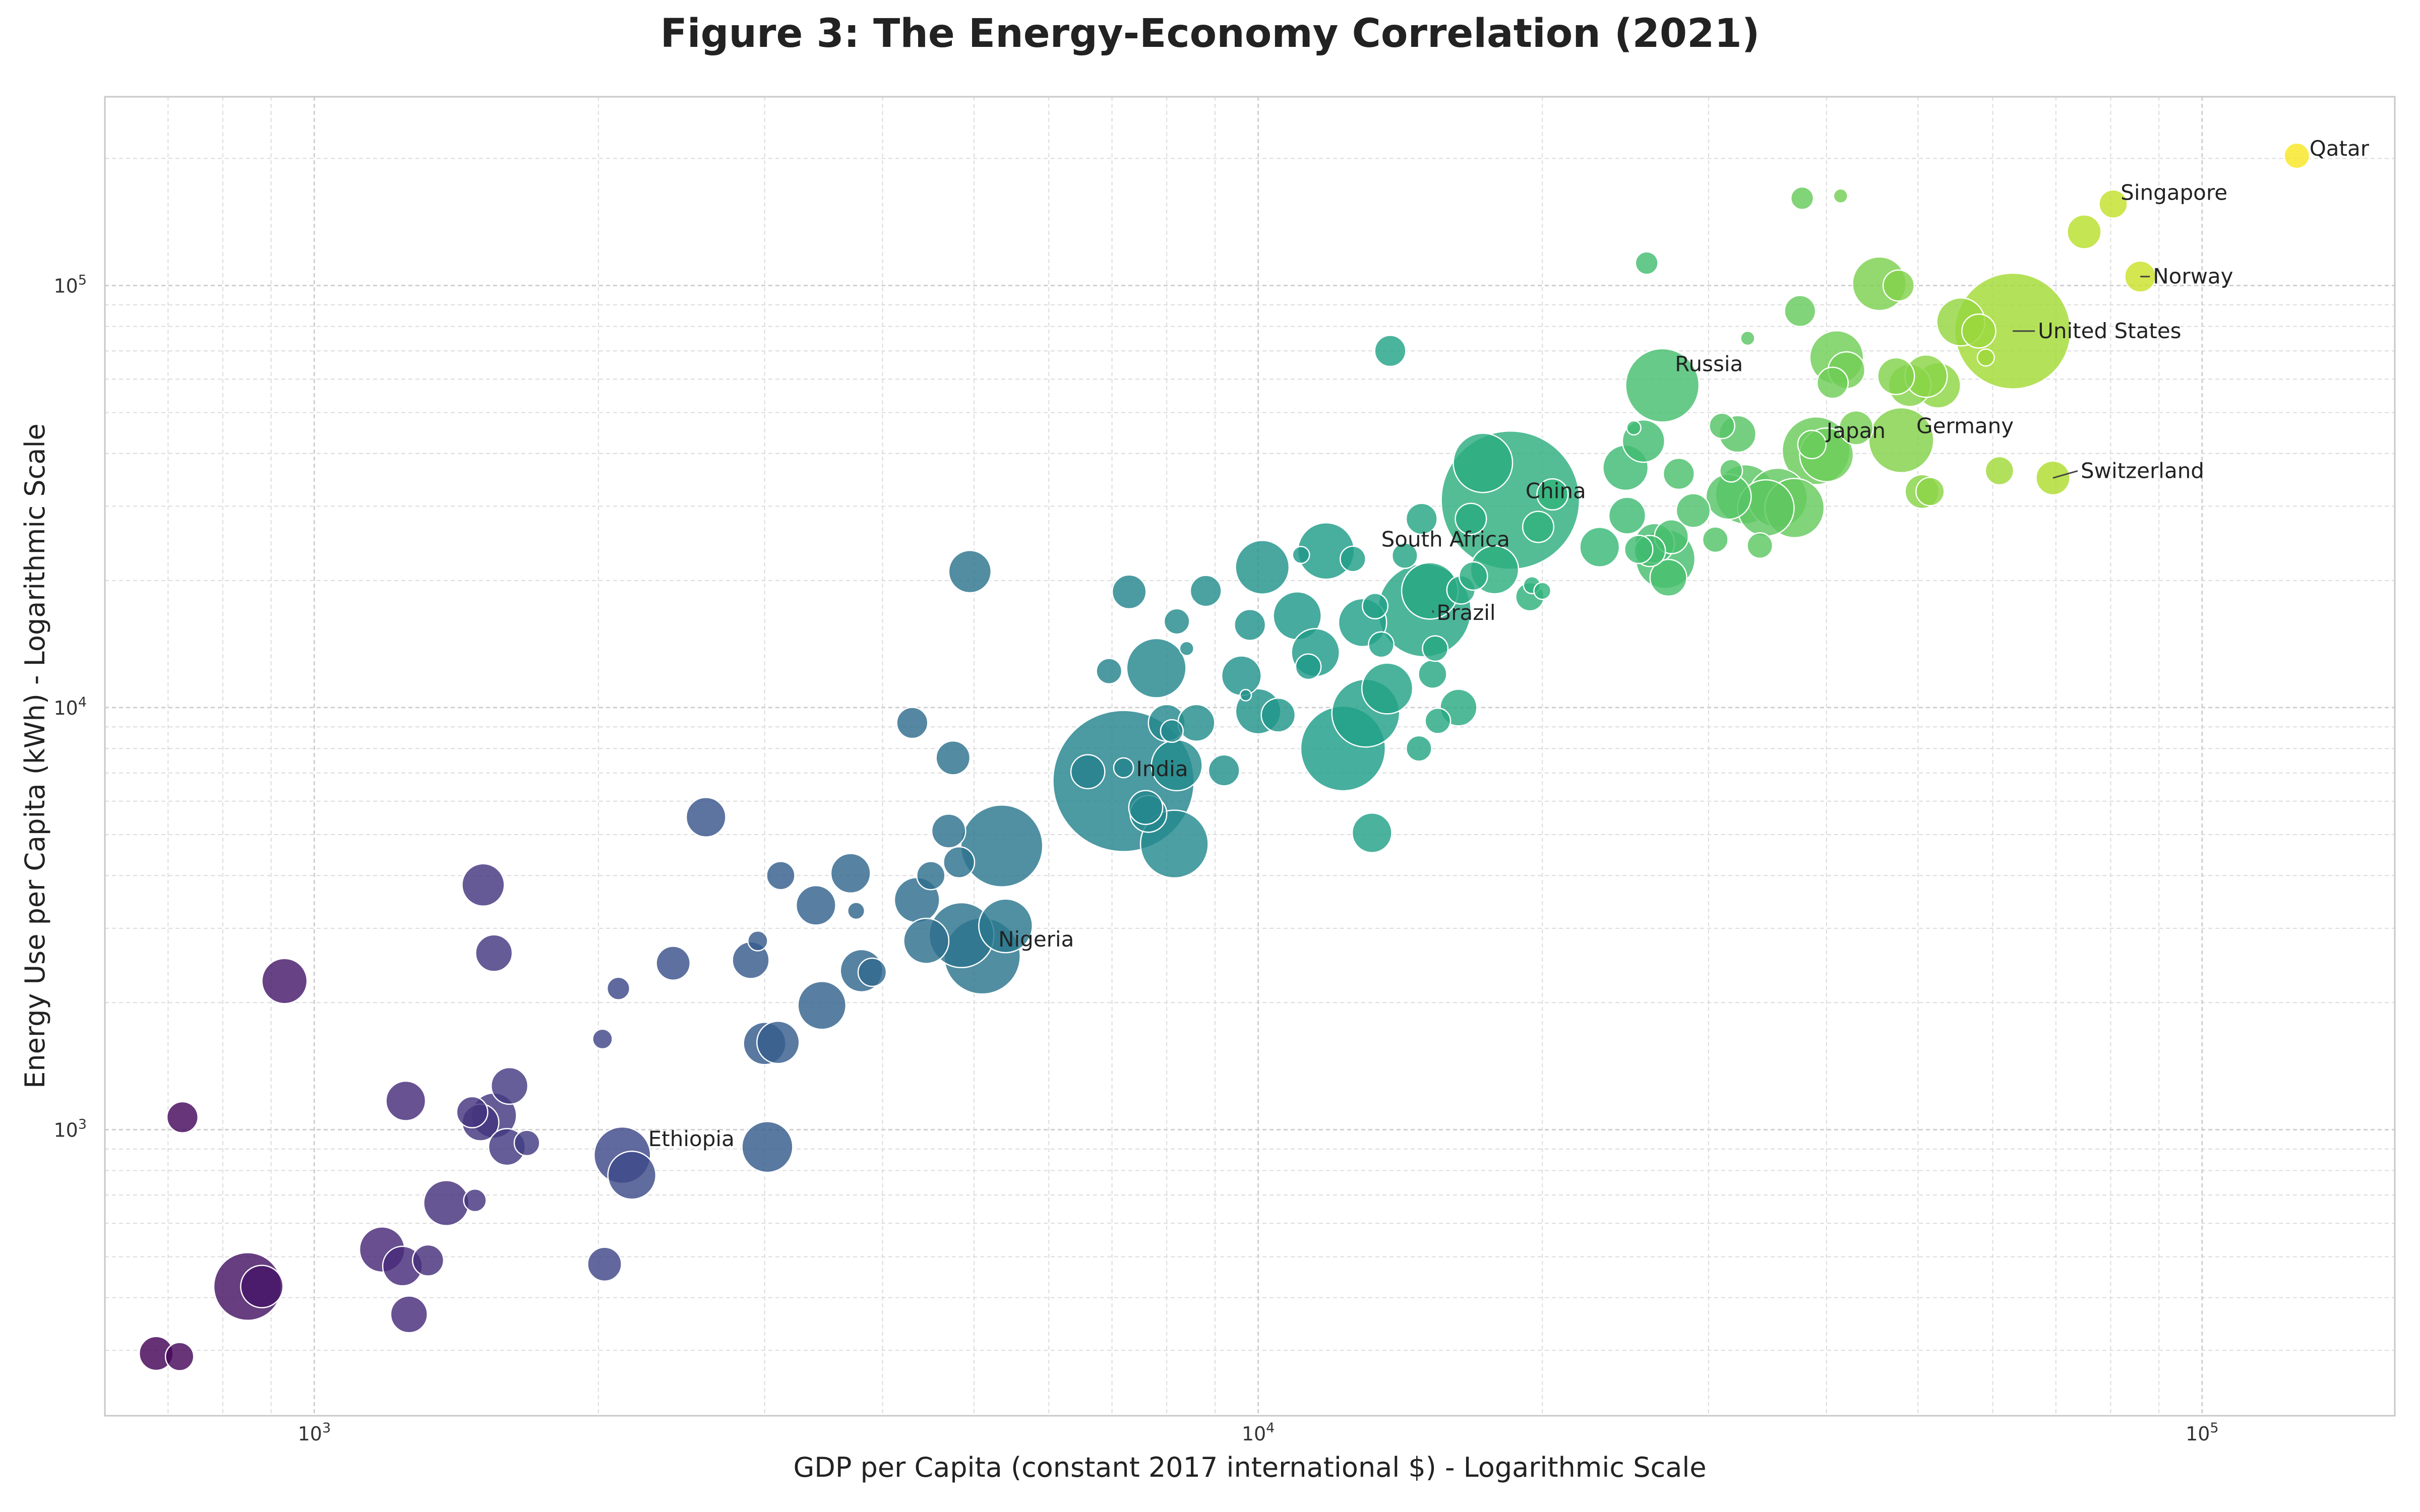 The height and width of the screenshot is (1512, 2420). What do you see at coordinates (1709, 364) in the screenshot?
I see `annotation-label: Russia` at bounding box center [1709, 364].